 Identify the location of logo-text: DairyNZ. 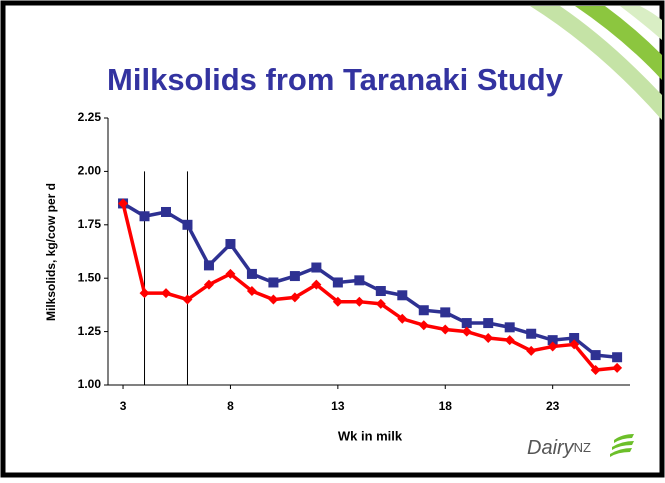
(559, 448).